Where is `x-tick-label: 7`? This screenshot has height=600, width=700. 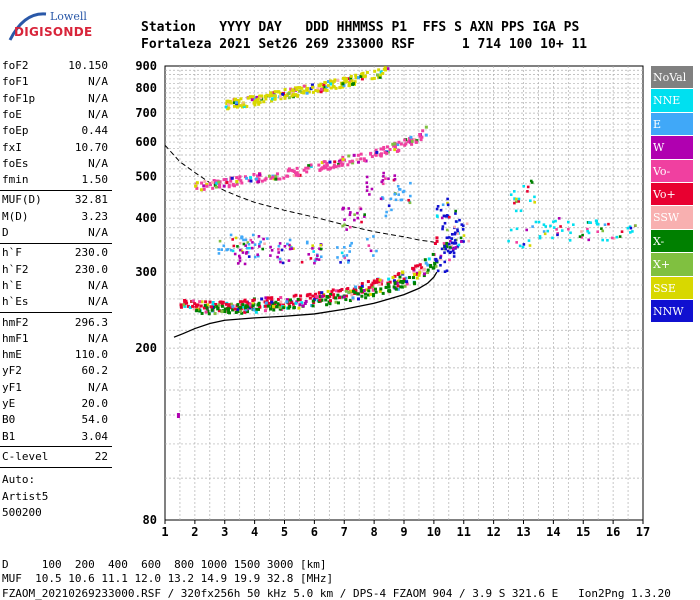
x-tick-label: 7 is located at coordinates (344, 532).